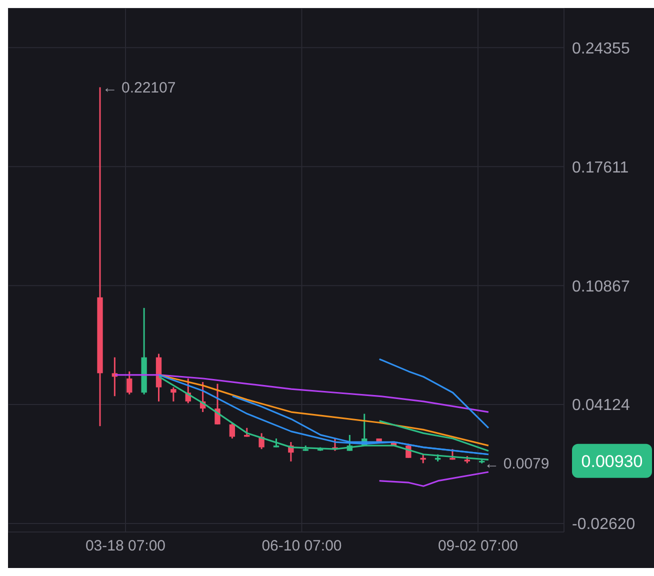  What do you see at coordinates (517, 463) in the screenshot?
I see `annotation: ← 0.0079` at bounding box center [517, 463].